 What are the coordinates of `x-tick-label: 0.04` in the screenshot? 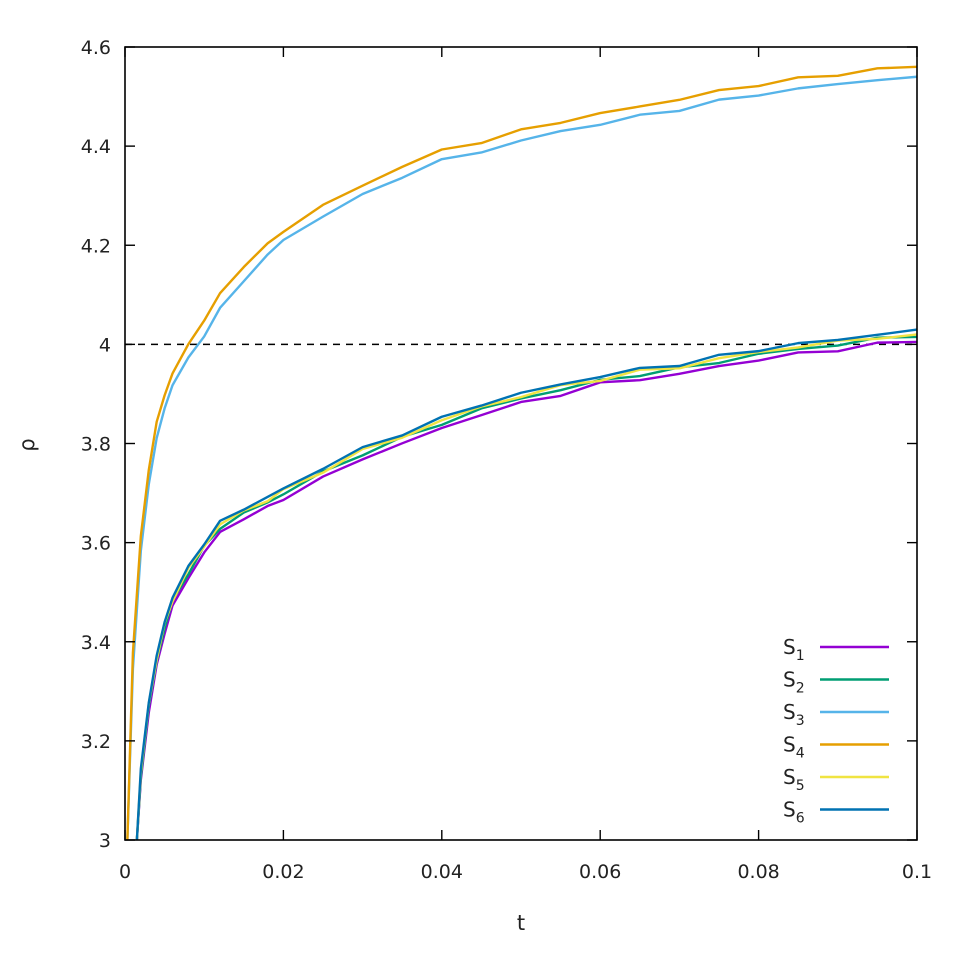 It's located at (442, 872).